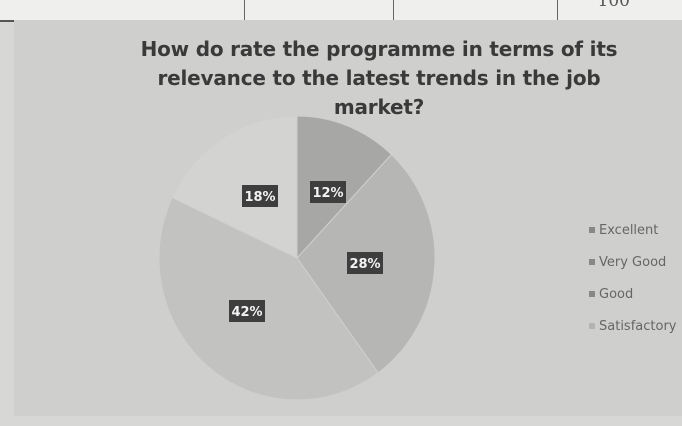 This screenshot has width=682, height=426. Describe the element at coordinates (638, 326) in the screenshot. I see `legend-label: Satisfactory` at that location.